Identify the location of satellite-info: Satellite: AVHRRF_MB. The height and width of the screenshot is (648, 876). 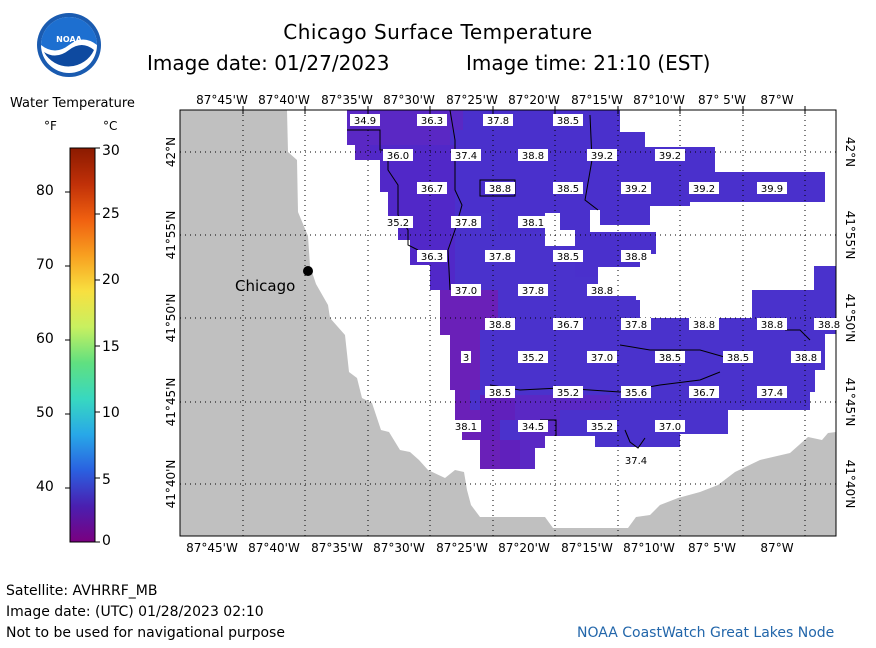
(82, 591).